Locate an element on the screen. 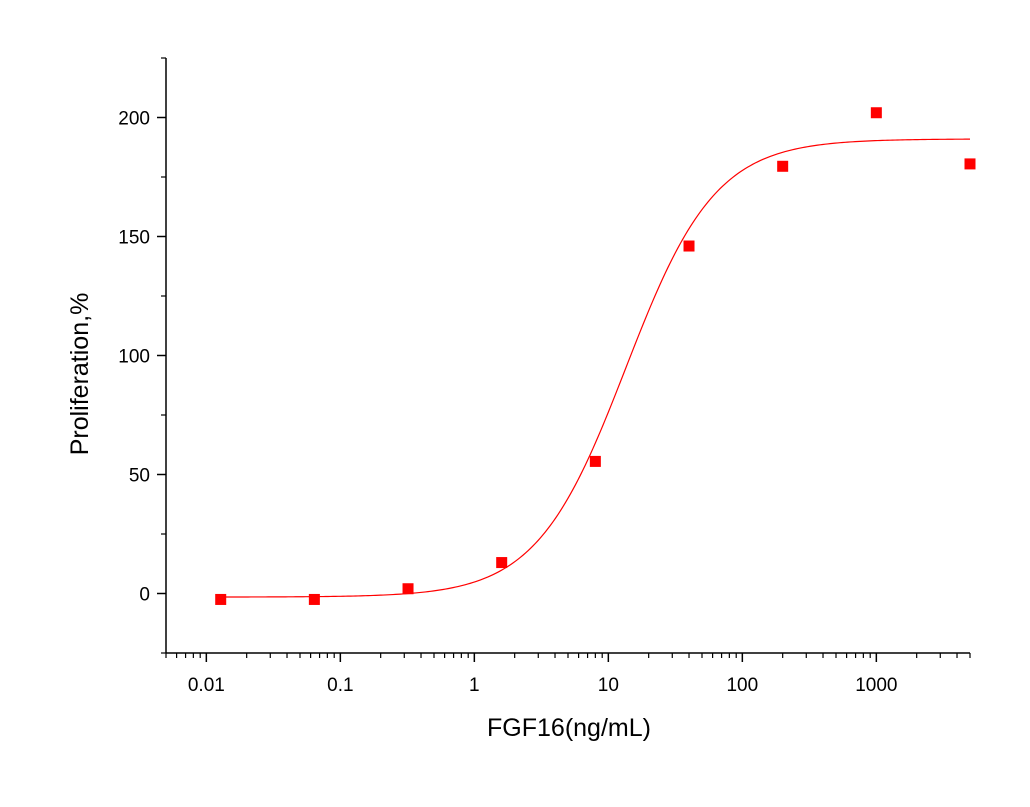  x-tick-label: 1000 is located at coordinates (876, 685).